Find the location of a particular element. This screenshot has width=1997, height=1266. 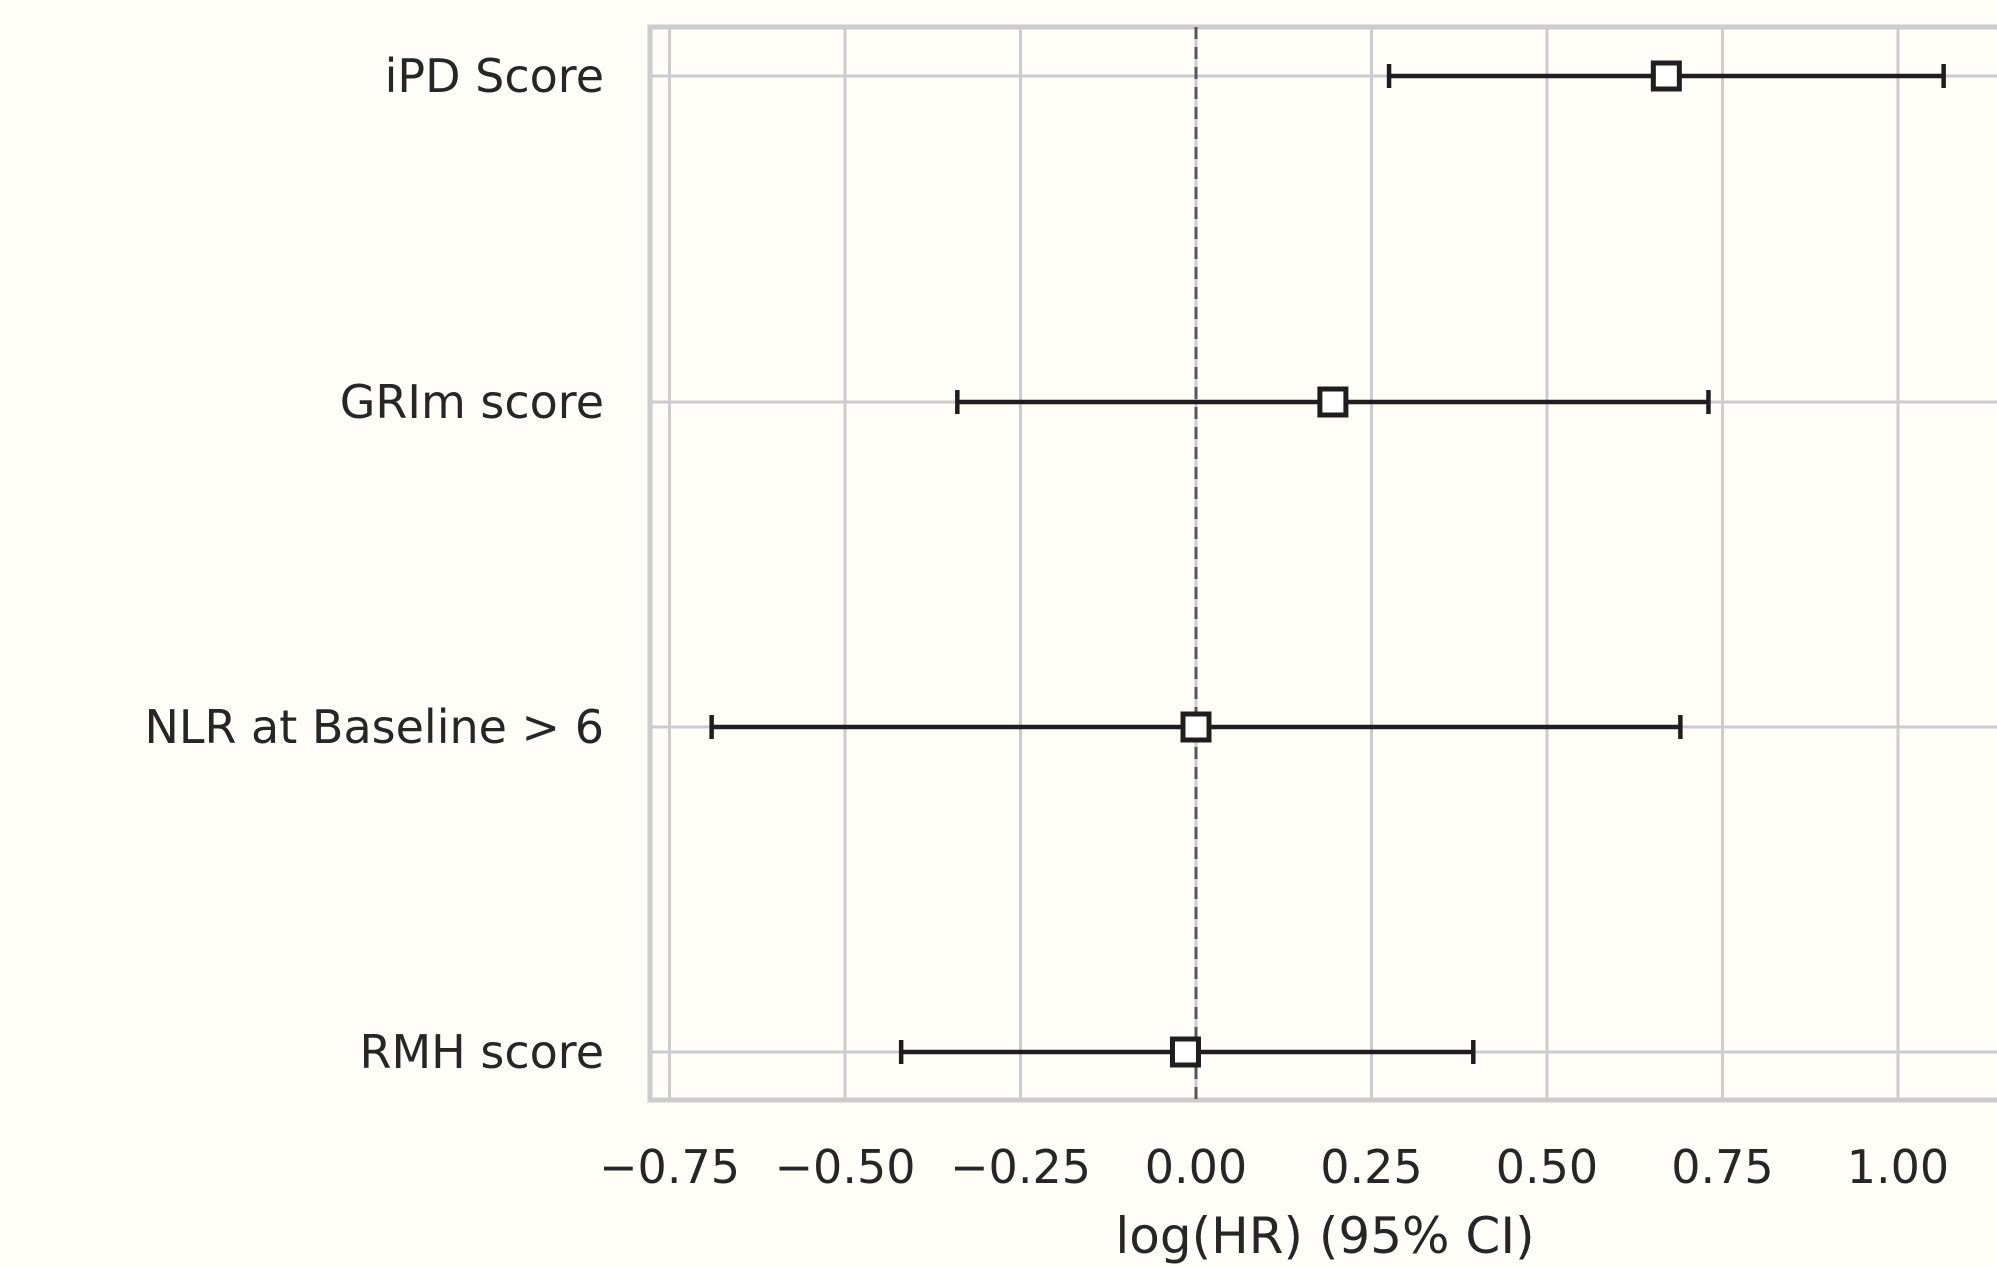

x-axis-title: log(HR) (95% CI) is located at coordinates (1324, 1236).